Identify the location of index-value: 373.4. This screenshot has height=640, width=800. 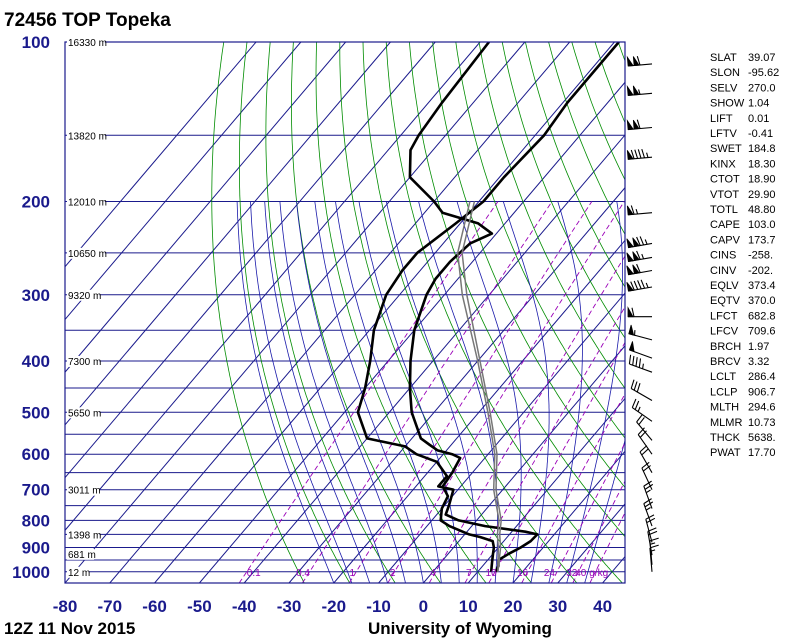
(762, 286).